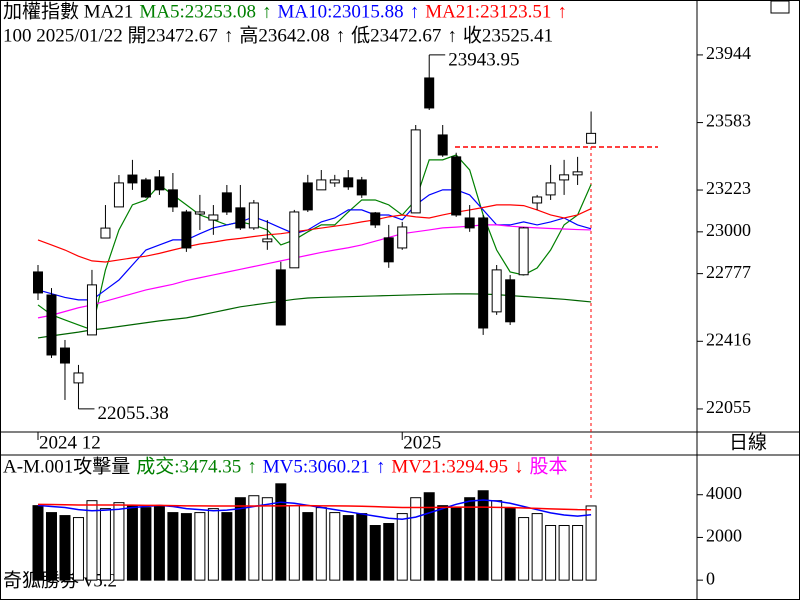 The image size is (800, 600). What do you see at coordinates (68, 11) in the screenshot?
I see `header-item: 加權指數 MA21` at bounding box center [68, 11].